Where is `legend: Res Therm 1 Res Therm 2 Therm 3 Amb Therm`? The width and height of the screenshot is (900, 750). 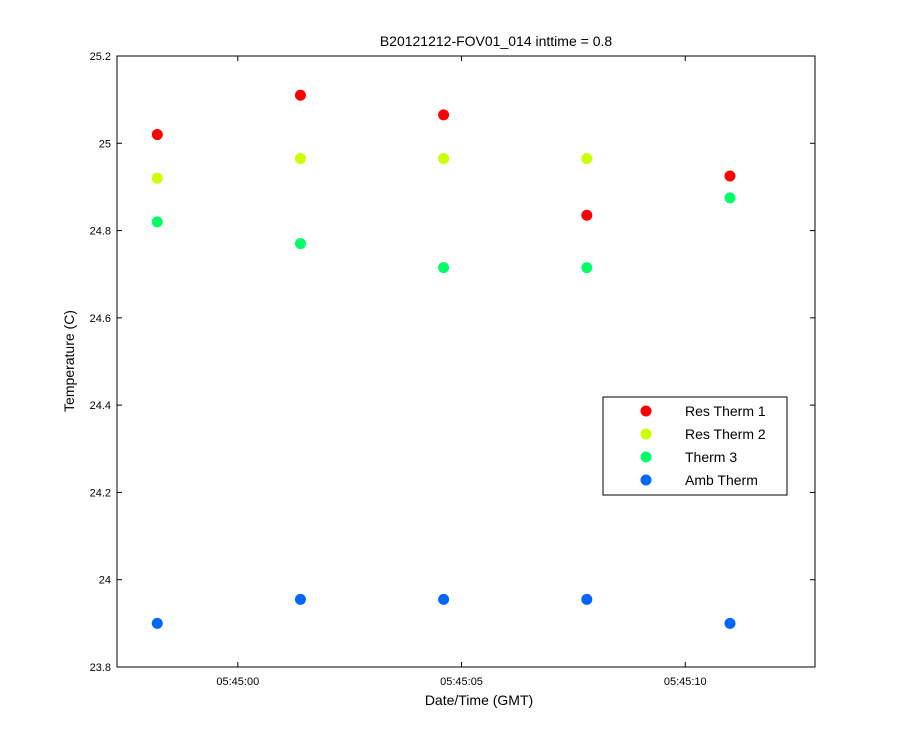 legend: Res Therm 1 Res Therm 2 Therm 3 Amb Therm is located at coordinates (695, 446).